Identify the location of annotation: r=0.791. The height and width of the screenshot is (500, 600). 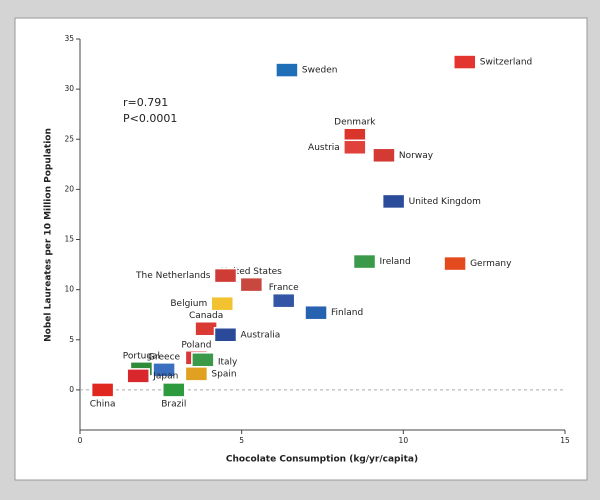
(145, 102).